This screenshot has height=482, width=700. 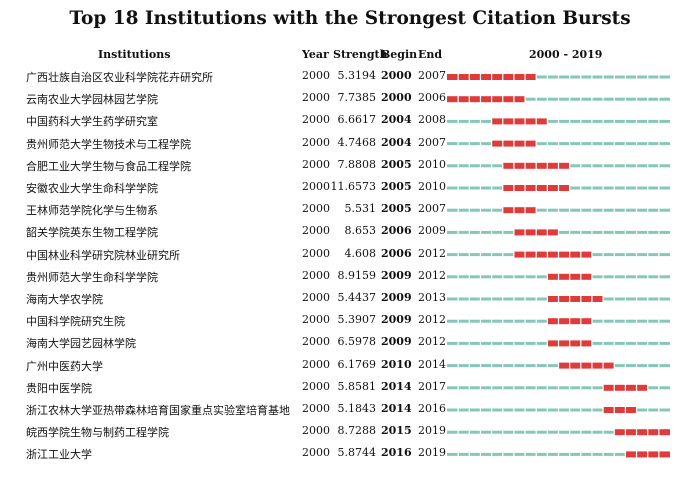 What do you see at coordinates (59, 388) in the screenshot?
I see `institution-name: 贵阳中医学院` at bounding box center [59, 388].